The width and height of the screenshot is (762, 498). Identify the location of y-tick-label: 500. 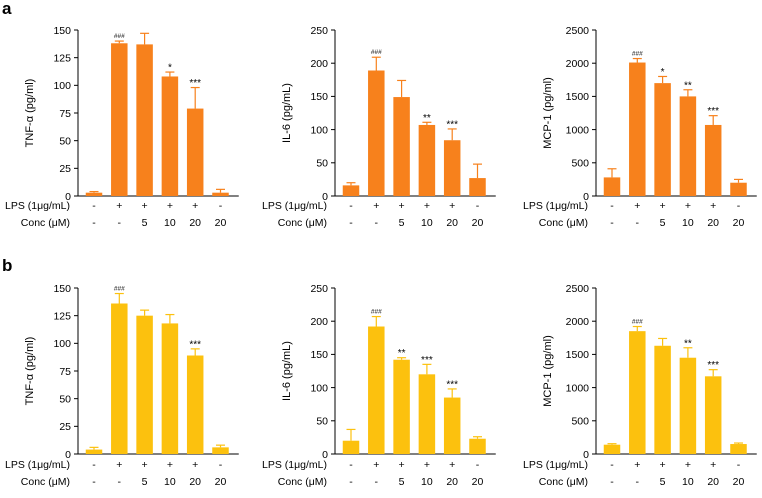
(580, 422).